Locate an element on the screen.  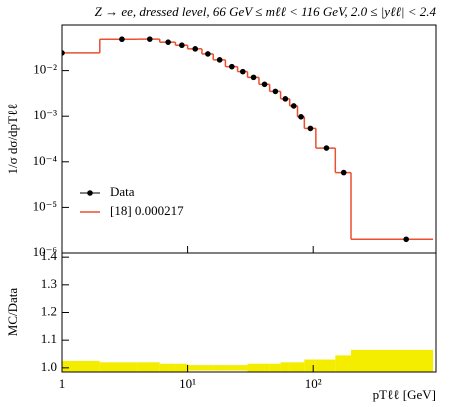
legend-label: [18] 0.000217 is located at coordinates (147, 210).